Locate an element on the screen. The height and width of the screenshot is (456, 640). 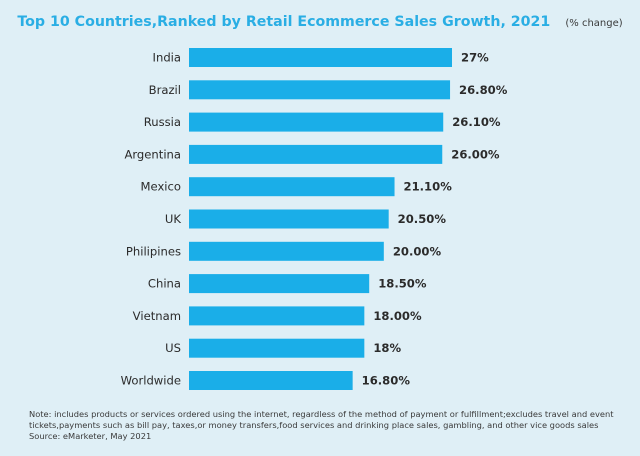
value-label: 18% is located at coordinates (387, 348).